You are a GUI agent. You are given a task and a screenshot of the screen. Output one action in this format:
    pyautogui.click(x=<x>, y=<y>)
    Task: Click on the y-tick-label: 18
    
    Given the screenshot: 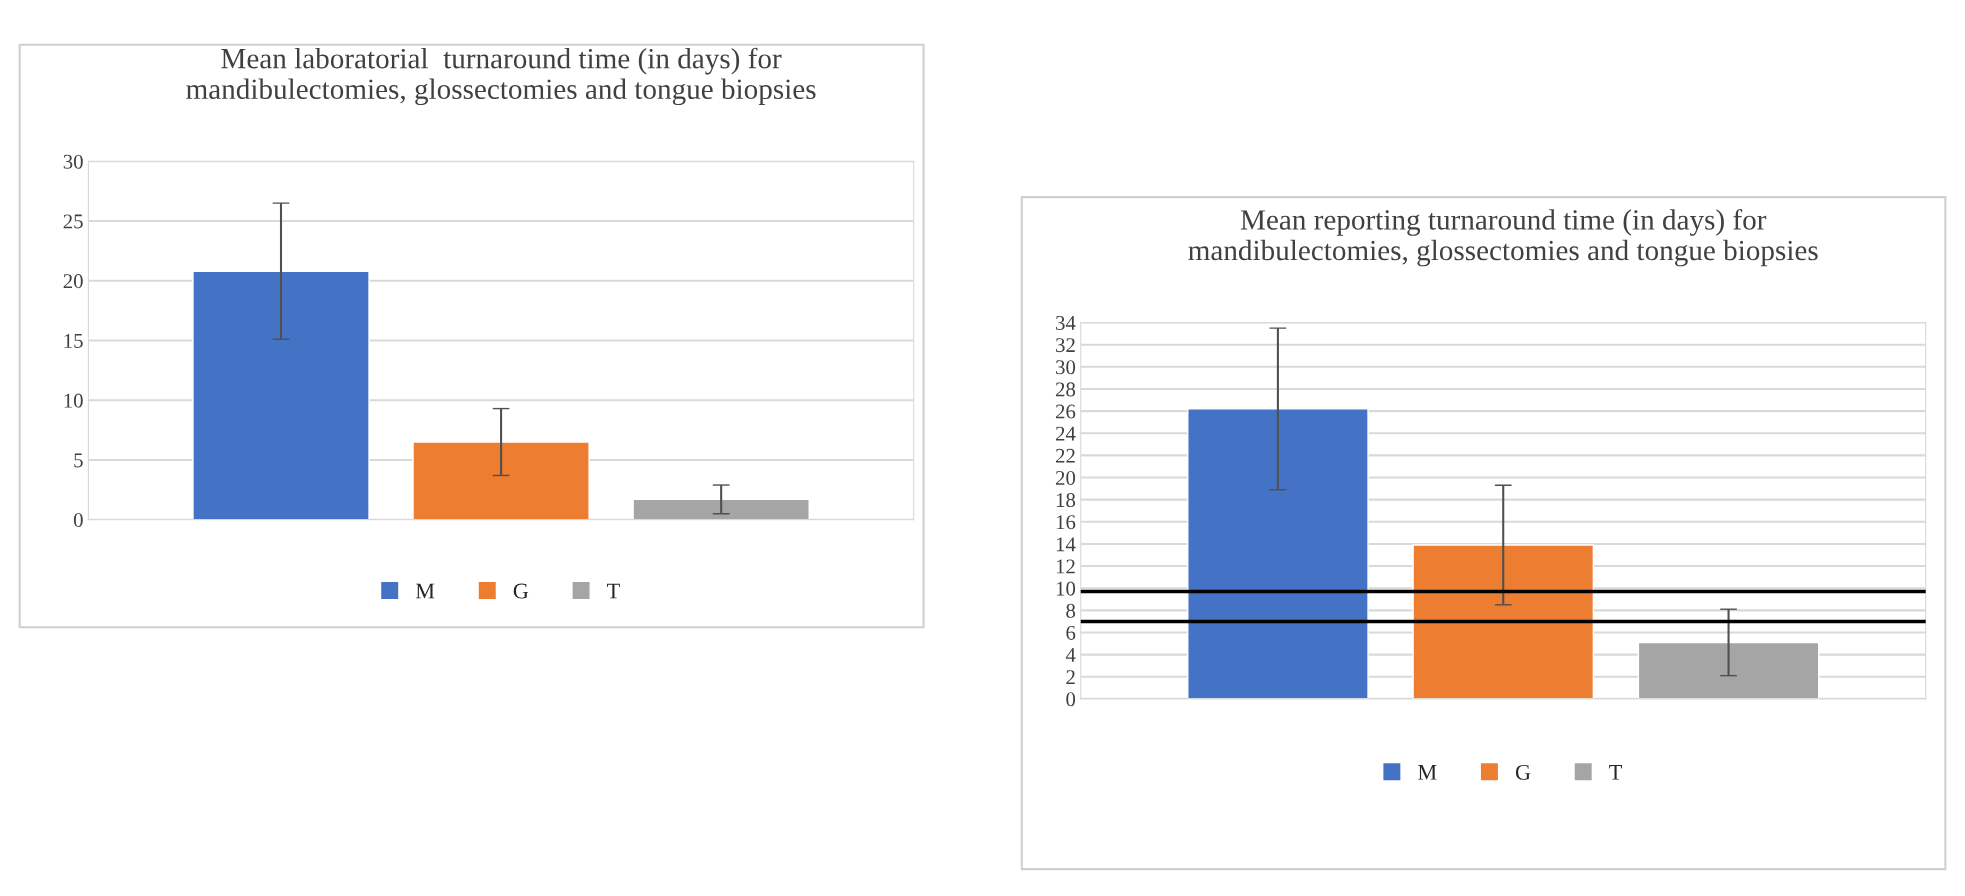 What is the action you would take?
    pyautogui.click(x=1066, y=500)
    